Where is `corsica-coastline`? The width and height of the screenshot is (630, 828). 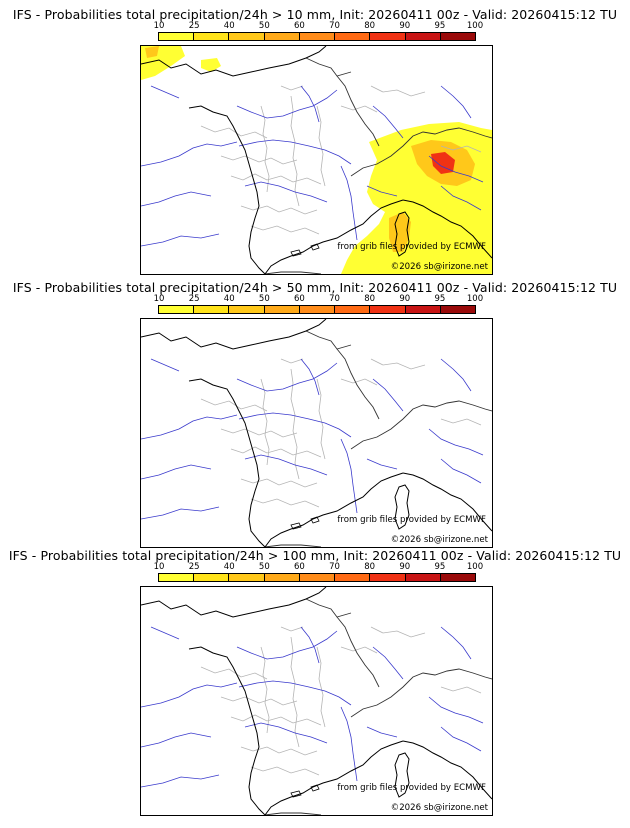
corsica-coastline is located at coordinates (402, 775).